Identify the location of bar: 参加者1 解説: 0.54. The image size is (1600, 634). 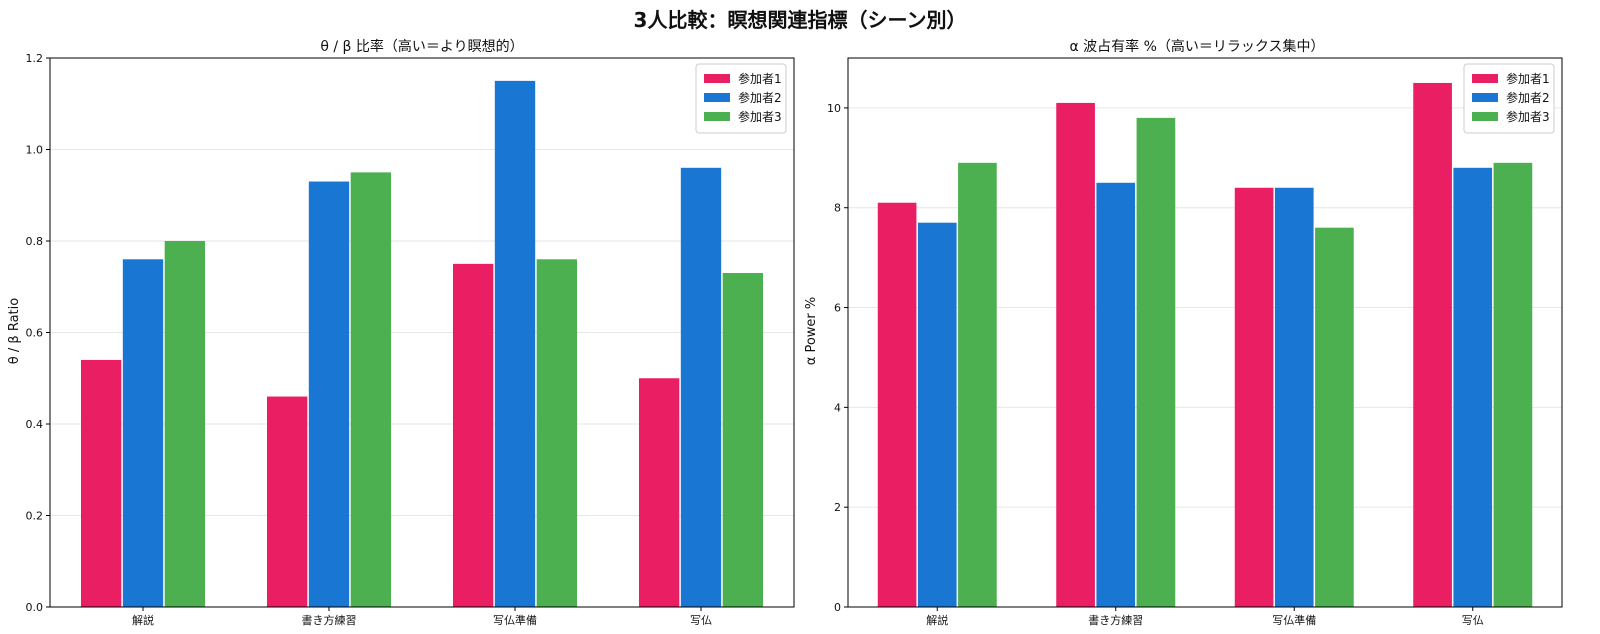
(101, 483).